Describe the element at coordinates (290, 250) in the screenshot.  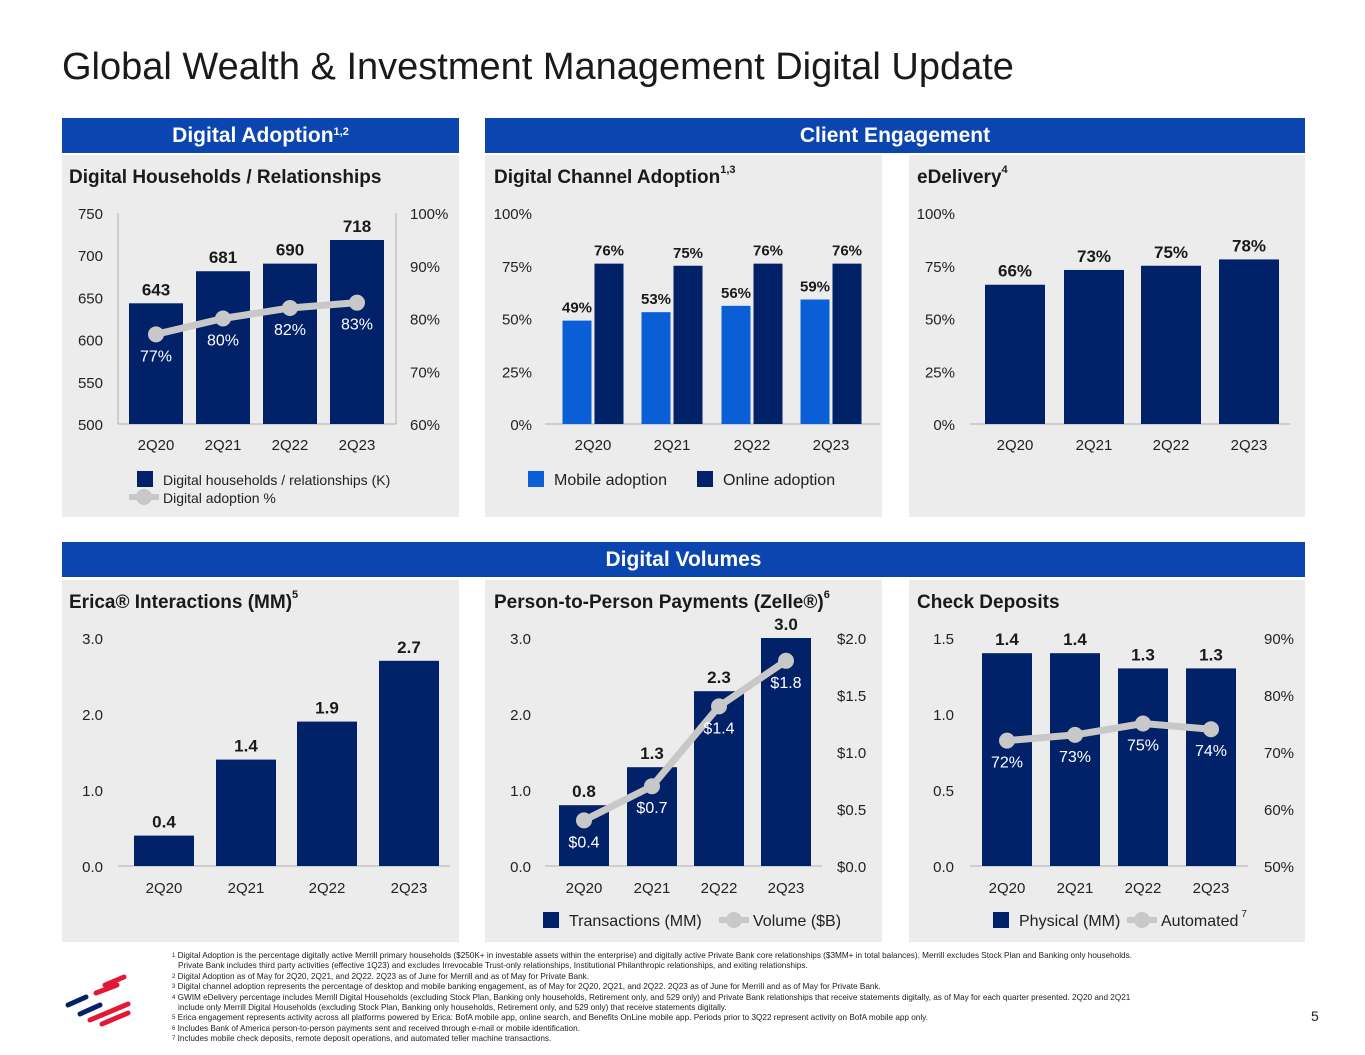
I see `bar-value-label: 690` at that location.